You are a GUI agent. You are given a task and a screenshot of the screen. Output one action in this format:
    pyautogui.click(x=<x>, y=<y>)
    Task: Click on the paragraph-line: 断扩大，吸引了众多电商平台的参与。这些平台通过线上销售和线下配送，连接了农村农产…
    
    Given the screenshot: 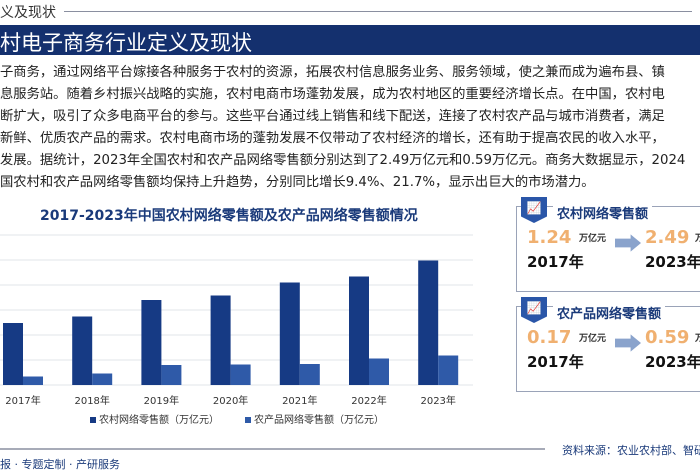 What is the action you would take?
    pyautogui.click(x=332, y=116)
    